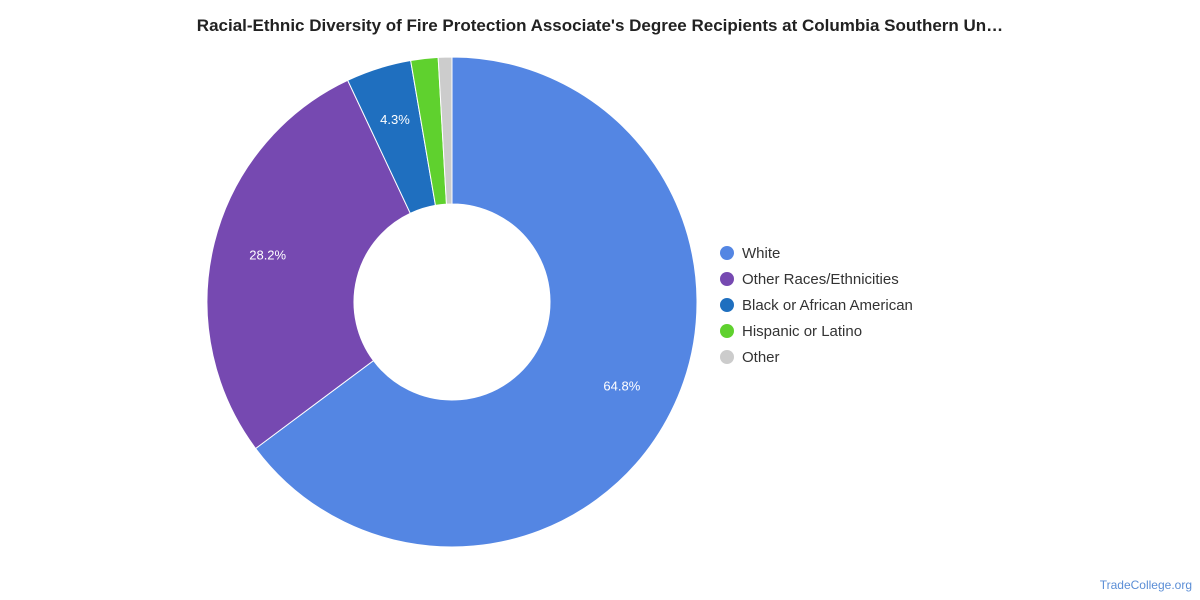  Describe the element at coordinates (621, 386) in the screenshot. I see `slice-label-0: 64.8%` at that location.